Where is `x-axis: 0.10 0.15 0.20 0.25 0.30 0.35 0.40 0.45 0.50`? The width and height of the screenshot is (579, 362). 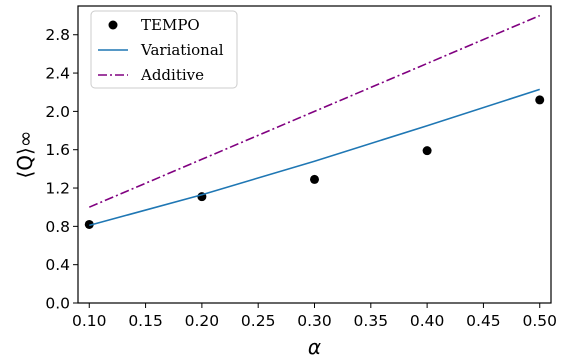
x-axis: 0.10 0.15 0.20 0.25 0.30 0.35 0.40 0.45 0.50 is located at coordinates (314, 316).